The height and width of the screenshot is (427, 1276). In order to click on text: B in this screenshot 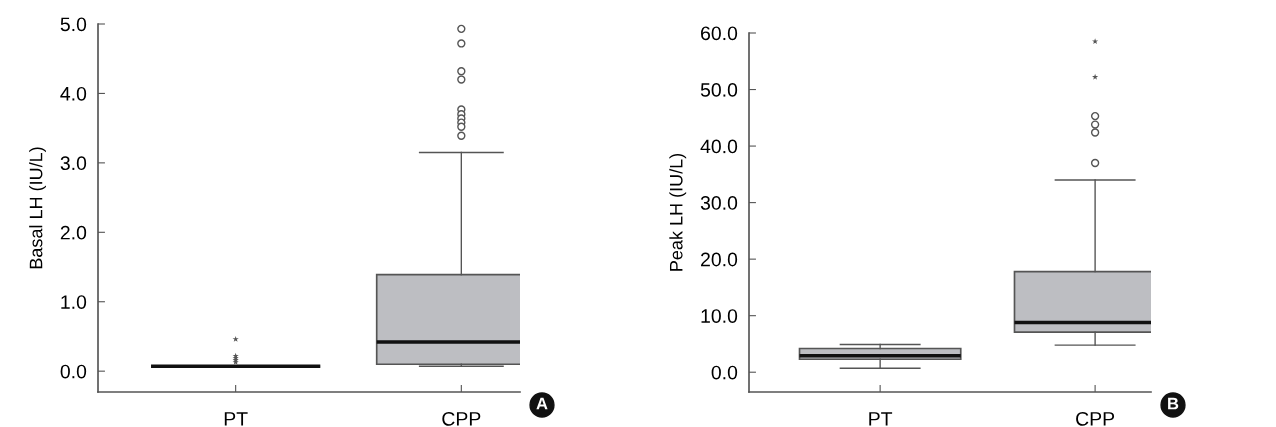, I will do `click(1173, 403)`.